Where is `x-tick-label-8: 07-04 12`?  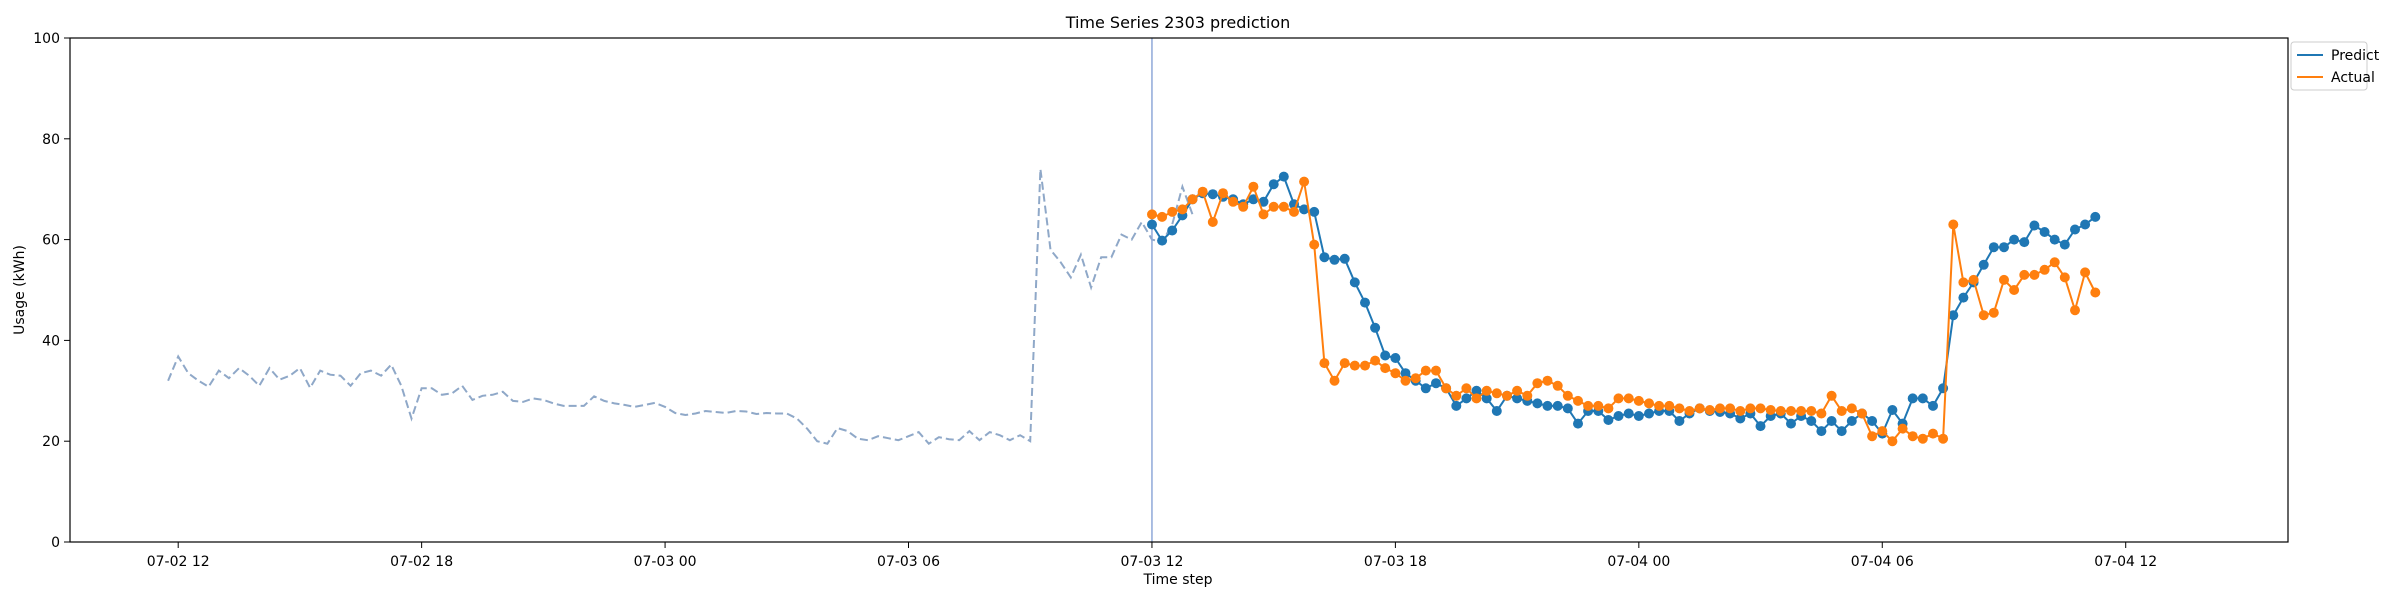 x-tick-label-8: 07-04 12 is located at coordinates (2125, 562).